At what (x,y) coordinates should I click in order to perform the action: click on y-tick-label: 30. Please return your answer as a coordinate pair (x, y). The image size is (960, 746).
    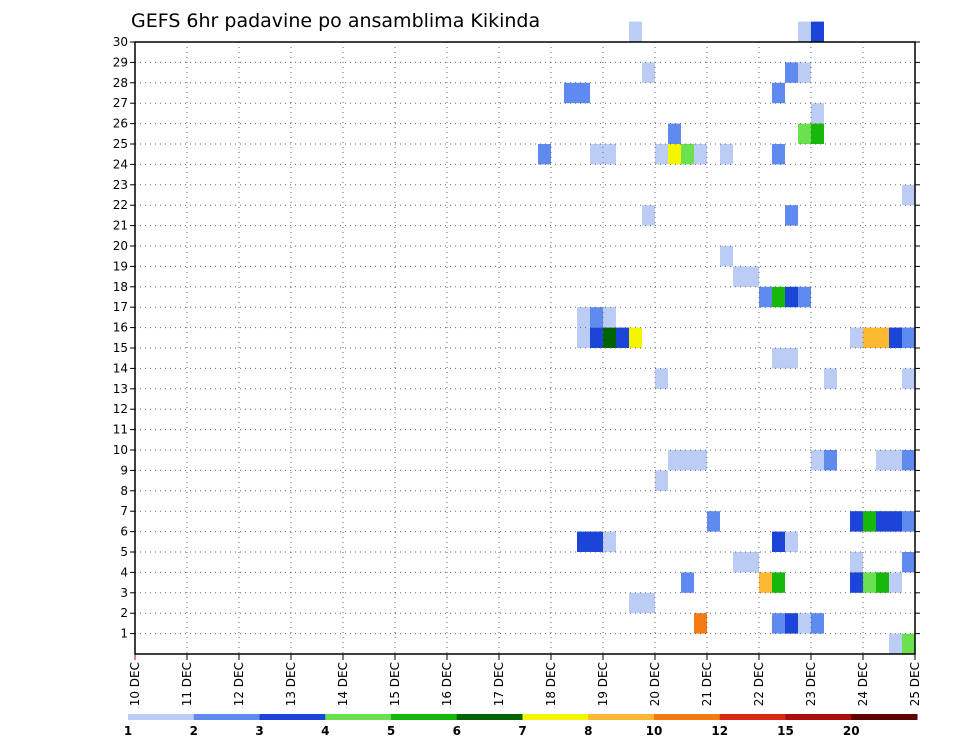
    Looking at the image, I should click on (120, 42).